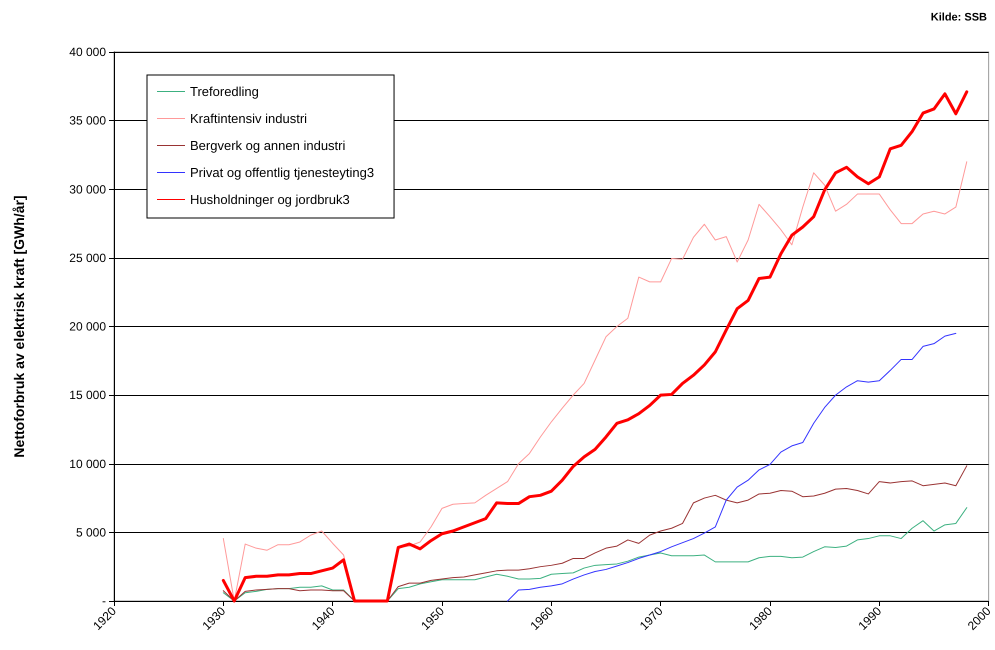 The width and height of the screenshot is (995, 650). What do you see at coordinates (87, 463) in the screenshot?
I see `y-tick-label: 10 000` at bounding box center [87, 463].